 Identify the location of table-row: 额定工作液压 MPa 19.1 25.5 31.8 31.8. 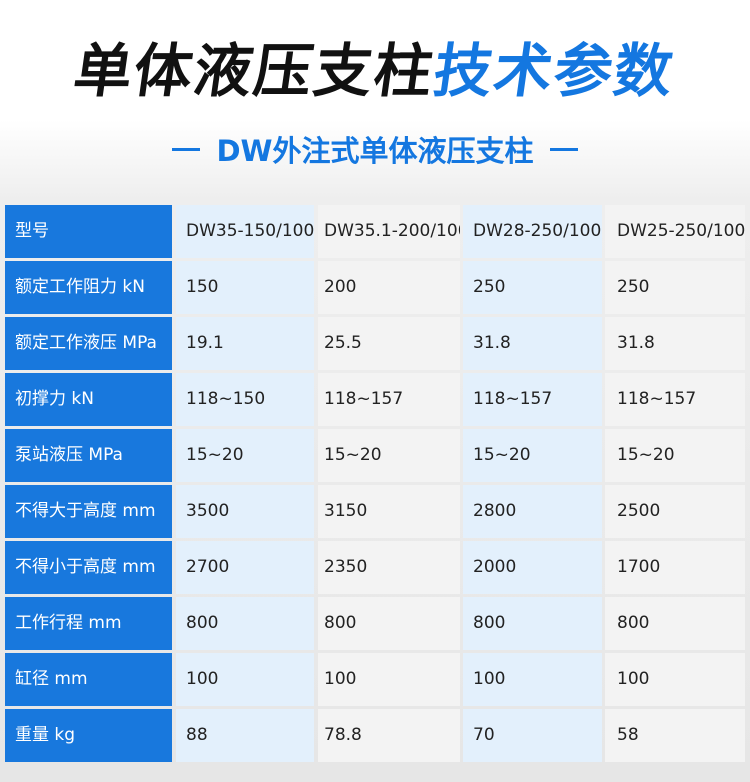
(375, 343).